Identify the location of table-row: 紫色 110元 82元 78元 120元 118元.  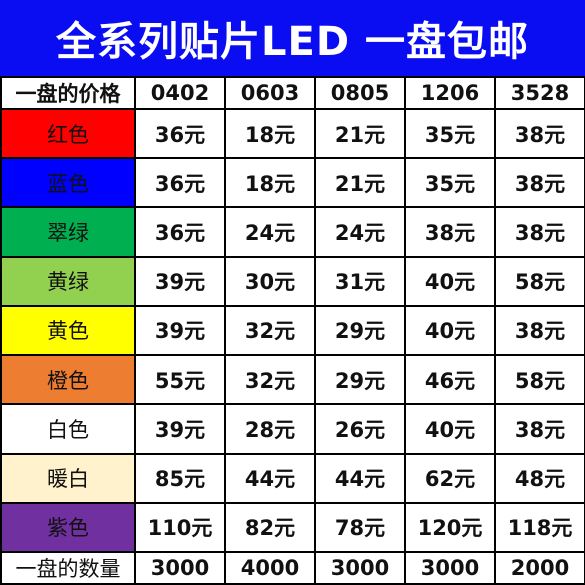
(292, 527).